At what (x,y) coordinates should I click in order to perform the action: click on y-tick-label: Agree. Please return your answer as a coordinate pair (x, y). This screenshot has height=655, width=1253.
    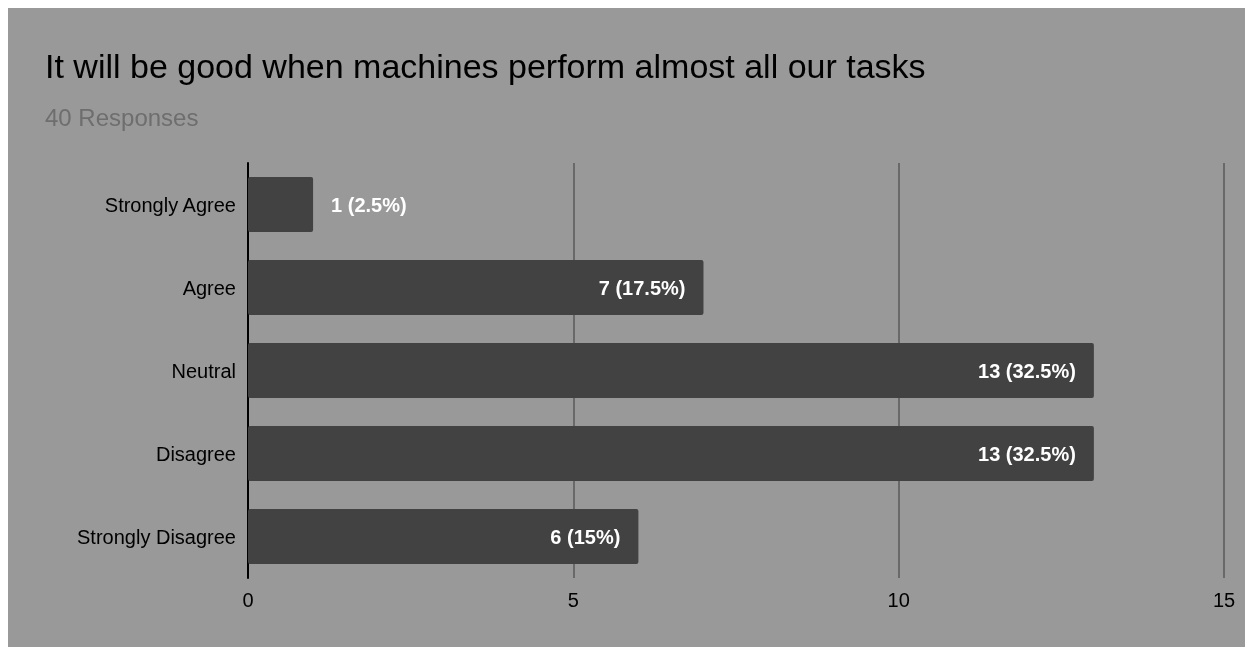
    Looking at the image, I should click on (209, 287).